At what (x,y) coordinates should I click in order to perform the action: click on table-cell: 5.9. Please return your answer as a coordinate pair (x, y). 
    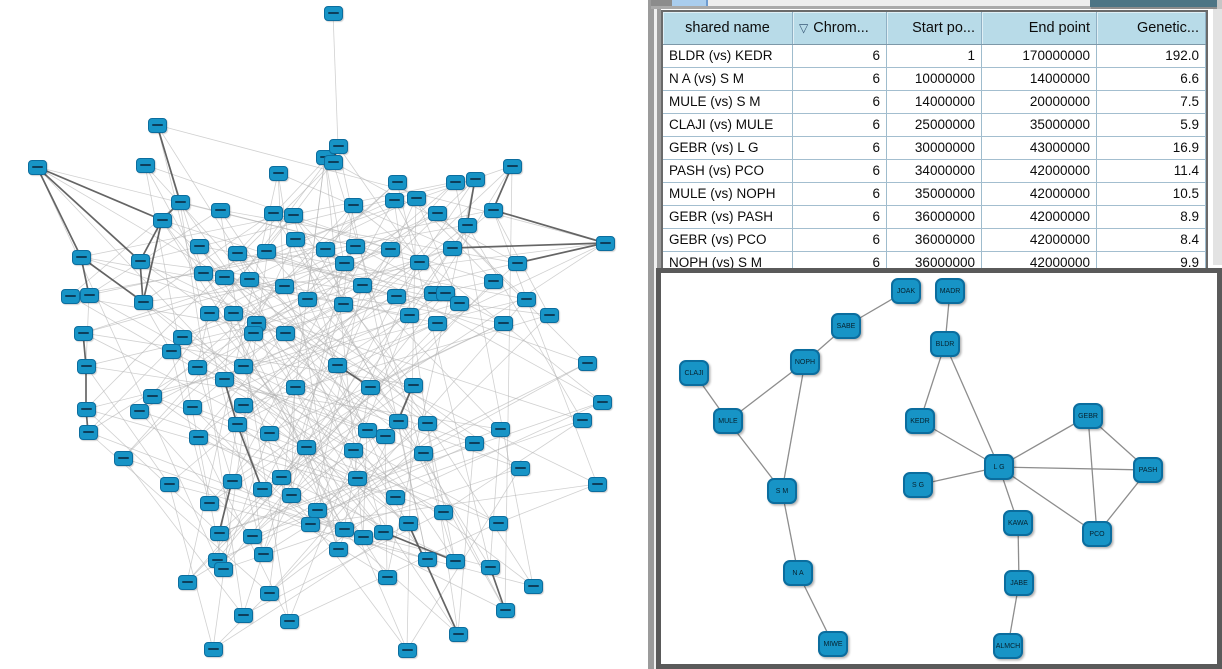
    Looking at the image, I should click on (1151, 125).